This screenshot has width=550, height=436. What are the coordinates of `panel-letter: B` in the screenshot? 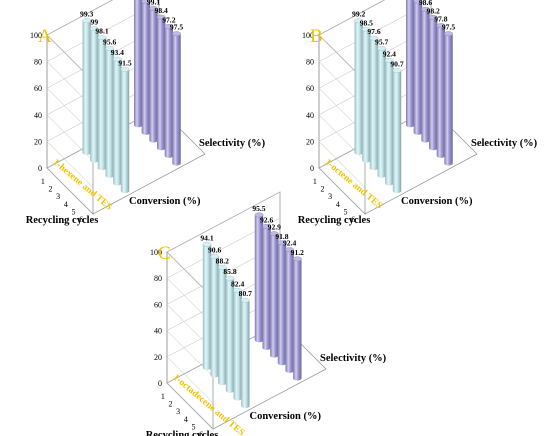 It's located at (316, 36).